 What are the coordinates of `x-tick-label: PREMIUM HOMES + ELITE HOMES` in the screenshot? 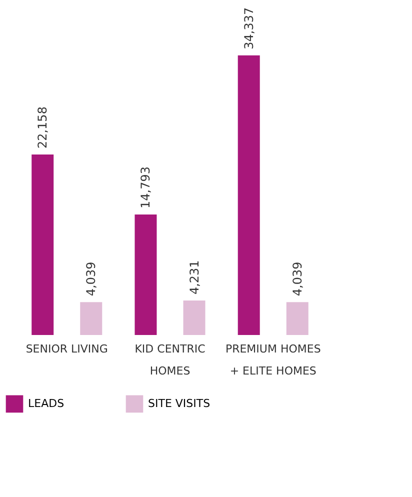 It's located at (273, 360).